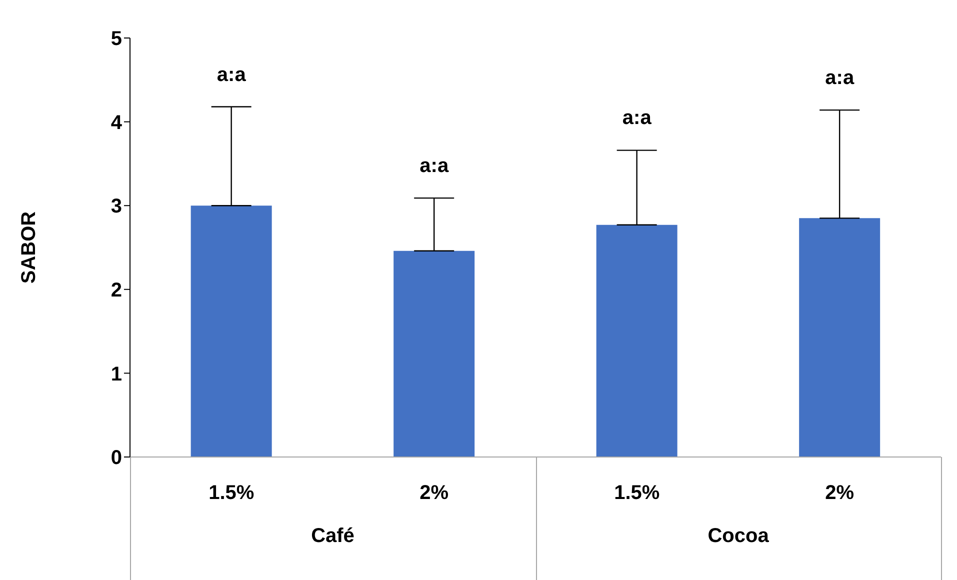  Describe the element at coordinates (116, 207) in the screenshot. I see `y-tick-label: 3` at that location.